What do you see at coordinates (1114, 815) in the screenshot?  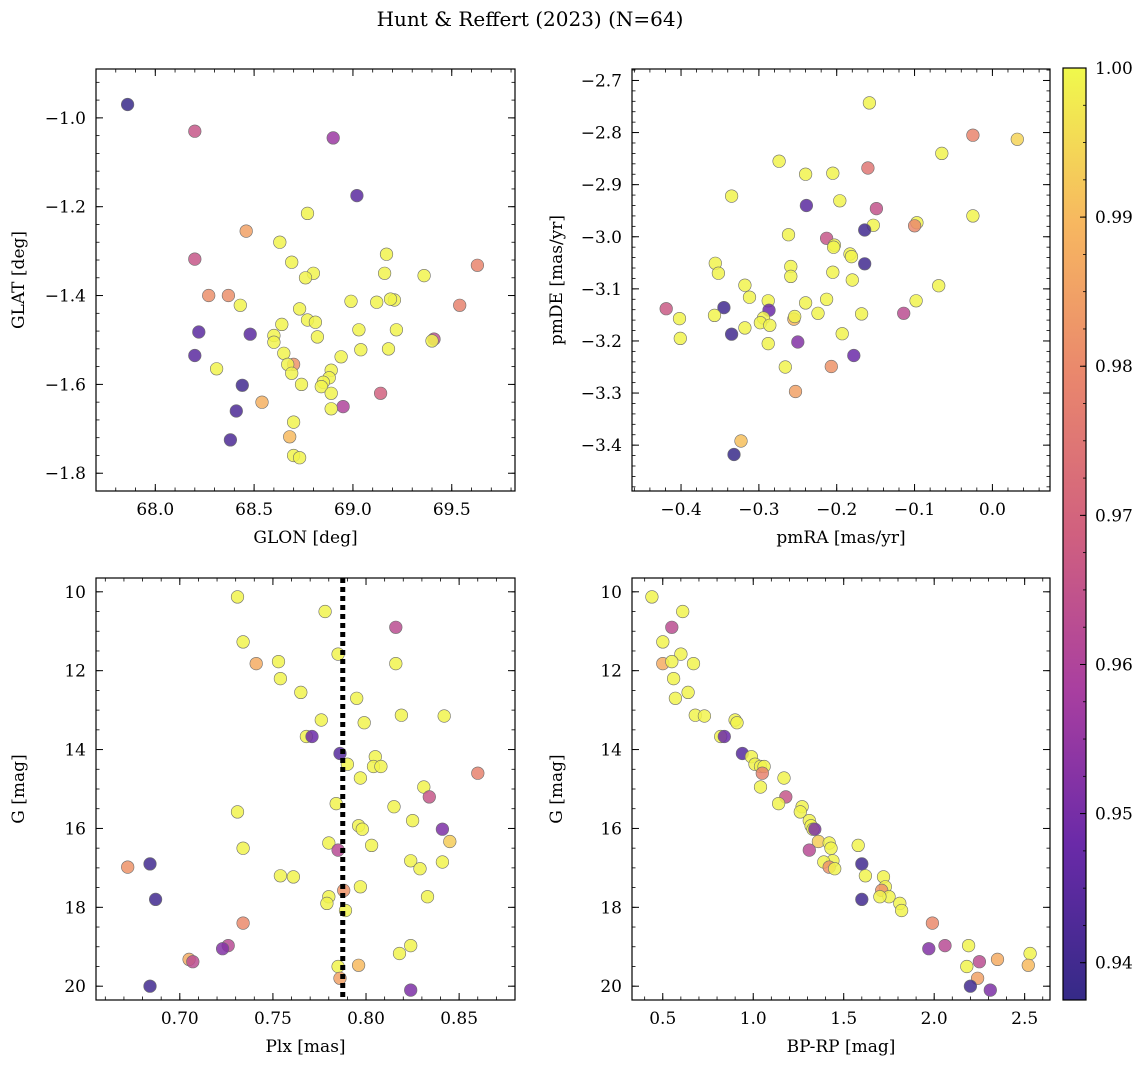 I see `colorbar-tick-label: 0.95` at bounding box center [1114, 815].